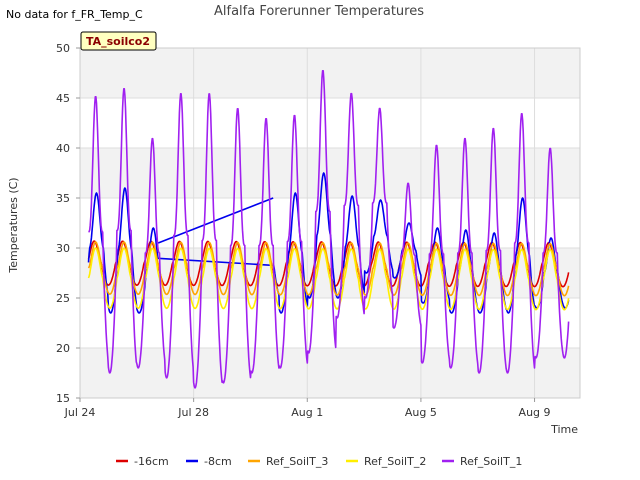  What do you see at coordinates (63, 348) in the screenshot?
I see `ytick-label-20: 20` at bounding box center [63, 348].